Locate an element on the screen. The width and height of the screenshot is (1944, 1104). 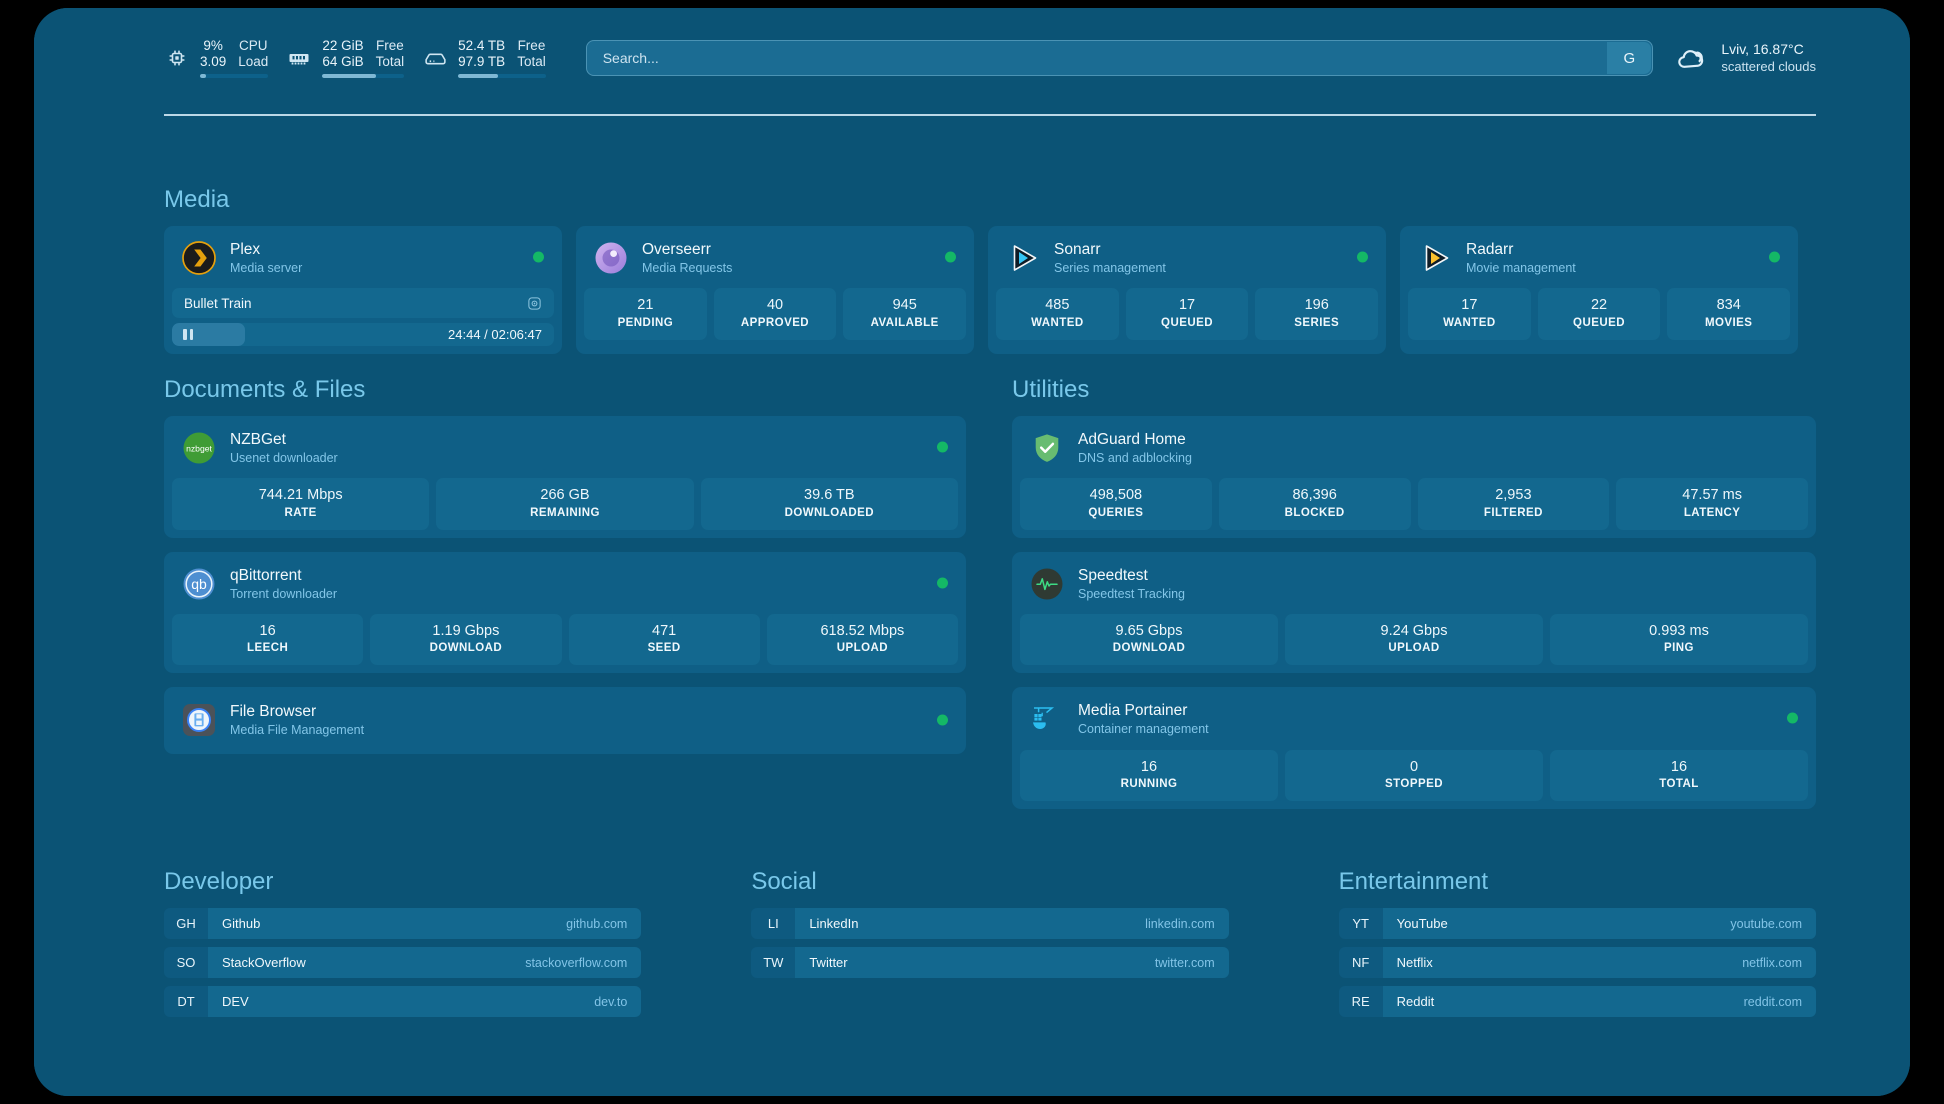
bookmark-group-title: Developer is located at coordinates (219, 881).